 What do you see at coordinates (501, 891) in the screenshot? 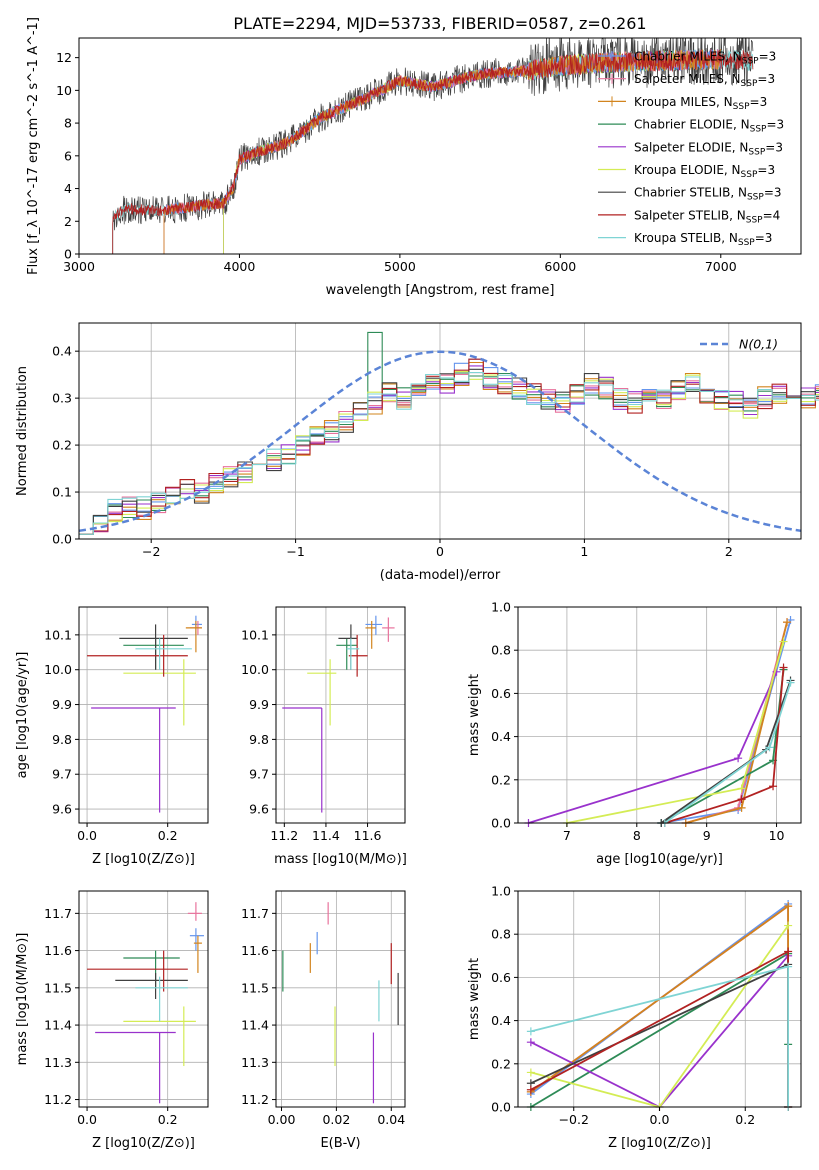
I see `y-tick-label: 1.0` at bounding box center [501, 891].